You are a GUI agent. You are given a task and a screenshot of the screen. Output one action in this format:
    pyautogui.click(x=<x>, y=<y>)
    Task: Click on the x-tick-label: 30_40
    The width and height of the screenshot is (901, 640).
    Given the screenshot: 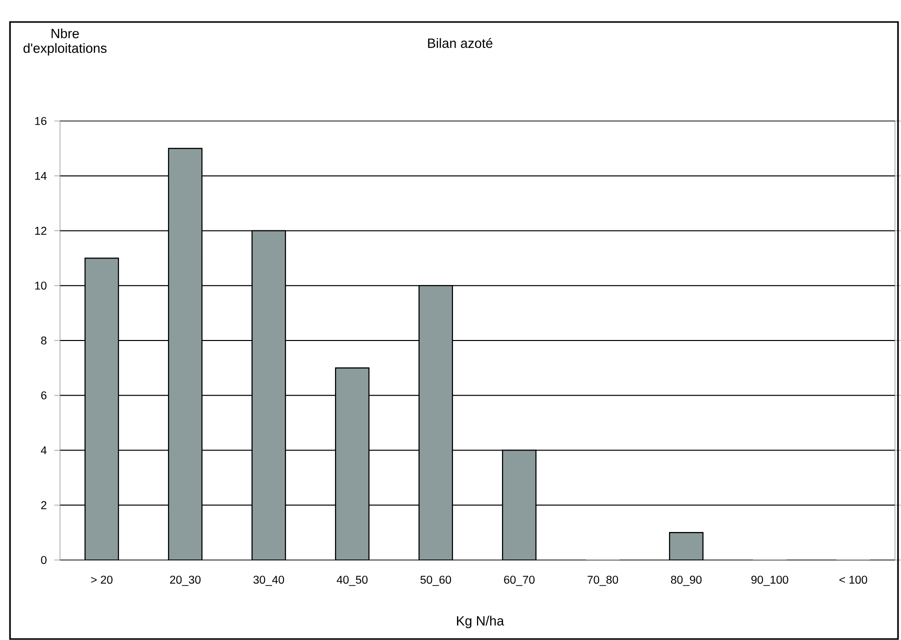 What is the action you would take?
    pyautogui.click(x=268, y=581)
    